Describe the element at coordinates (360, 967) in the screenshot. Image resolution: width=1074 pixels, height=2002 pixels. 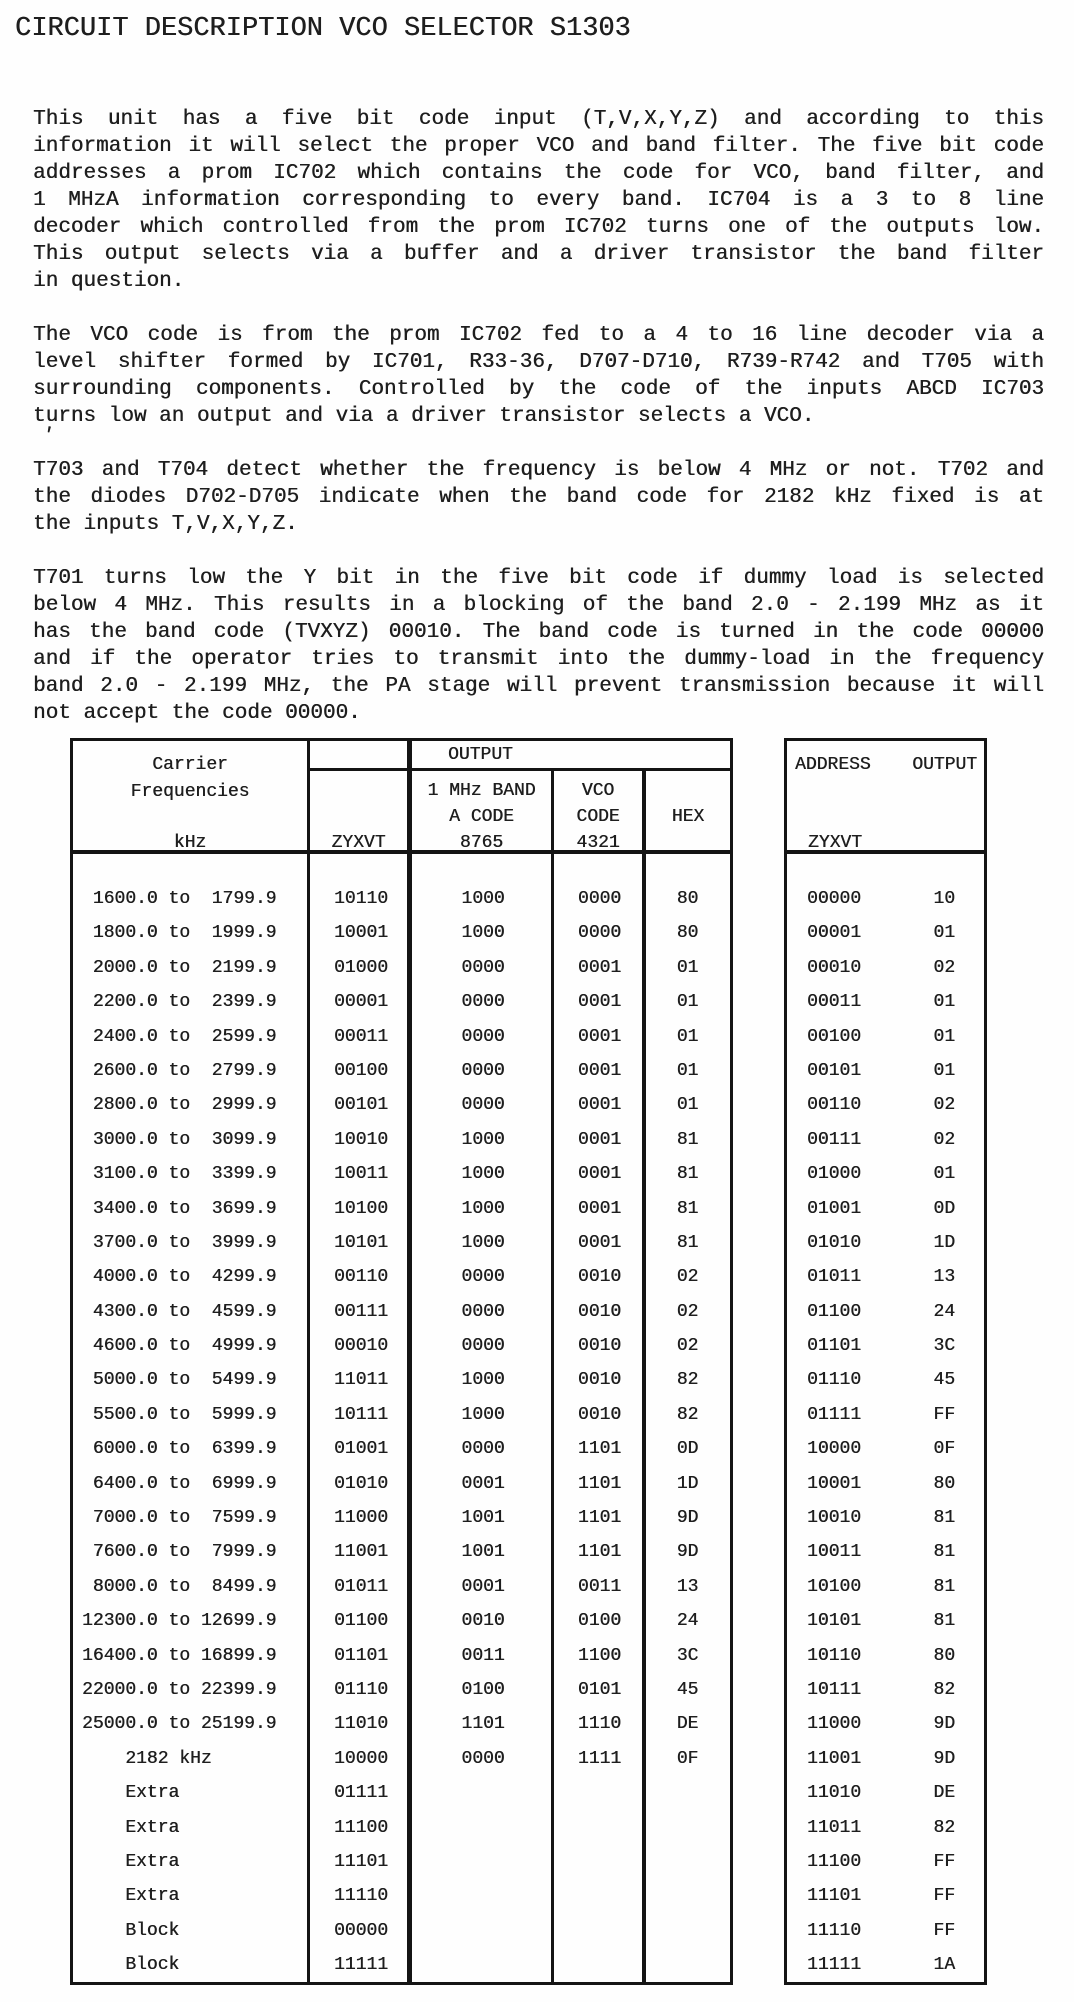
I see `zyxvt-code-cell: 01000` at that location.